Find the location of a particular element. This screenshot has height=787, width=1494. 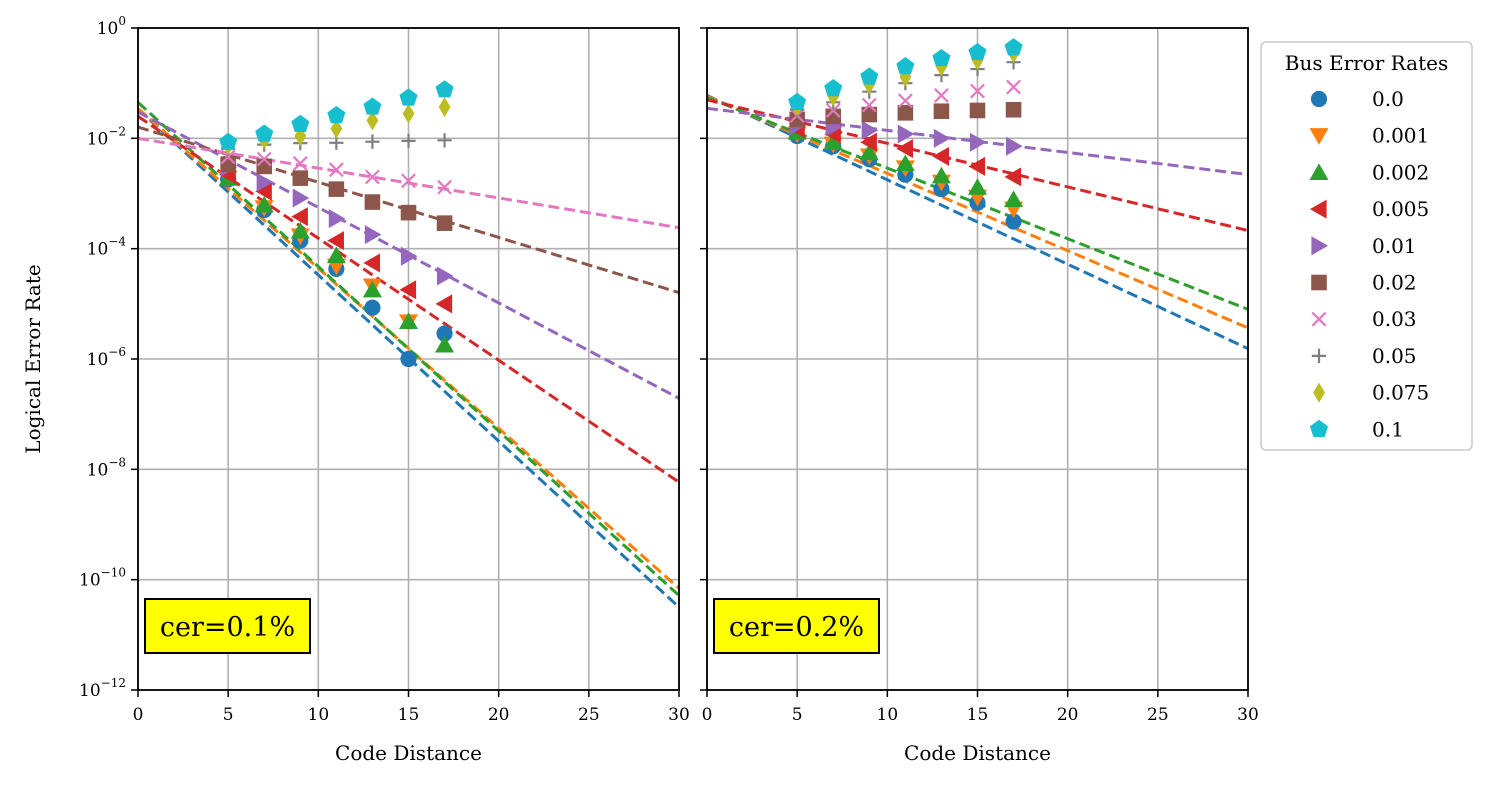

cer-annotation: cer=0.2% is located at coordinates (796, 626).